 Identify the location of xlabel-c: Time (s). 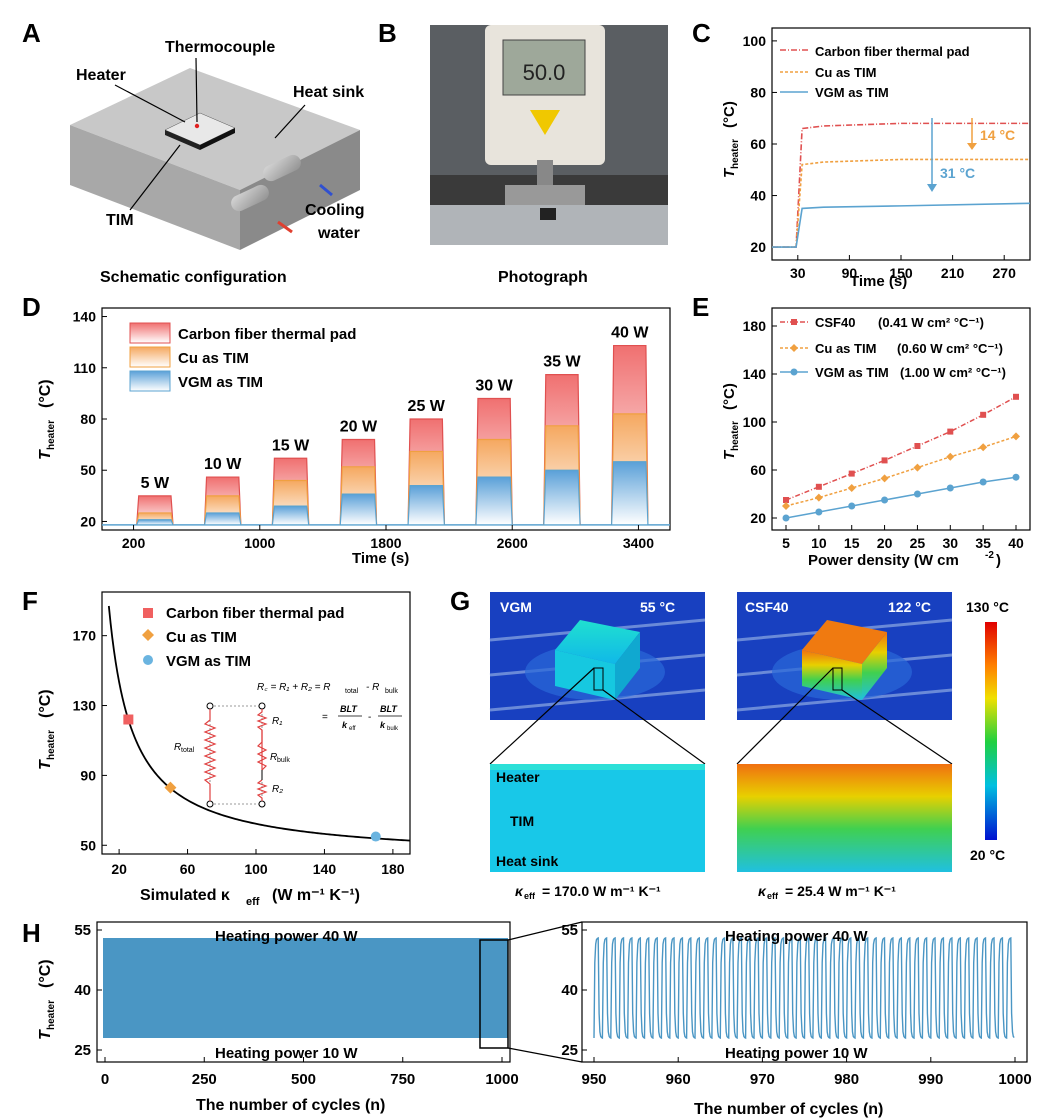
(878, 281).